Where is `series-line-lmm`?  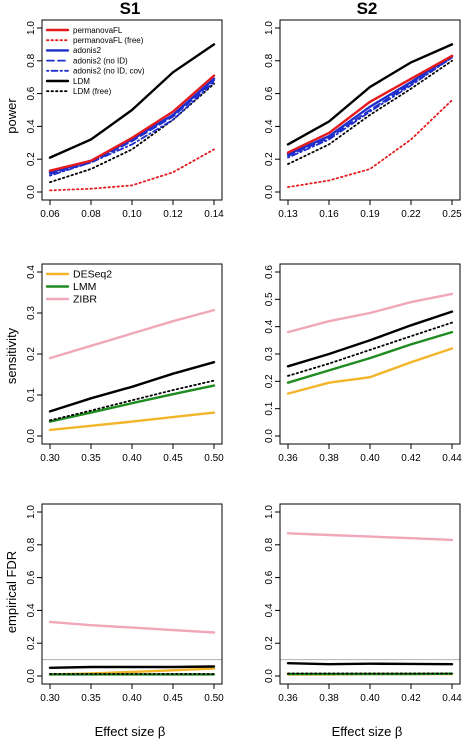
series-line-lmm is located at coordinates (132, 403).